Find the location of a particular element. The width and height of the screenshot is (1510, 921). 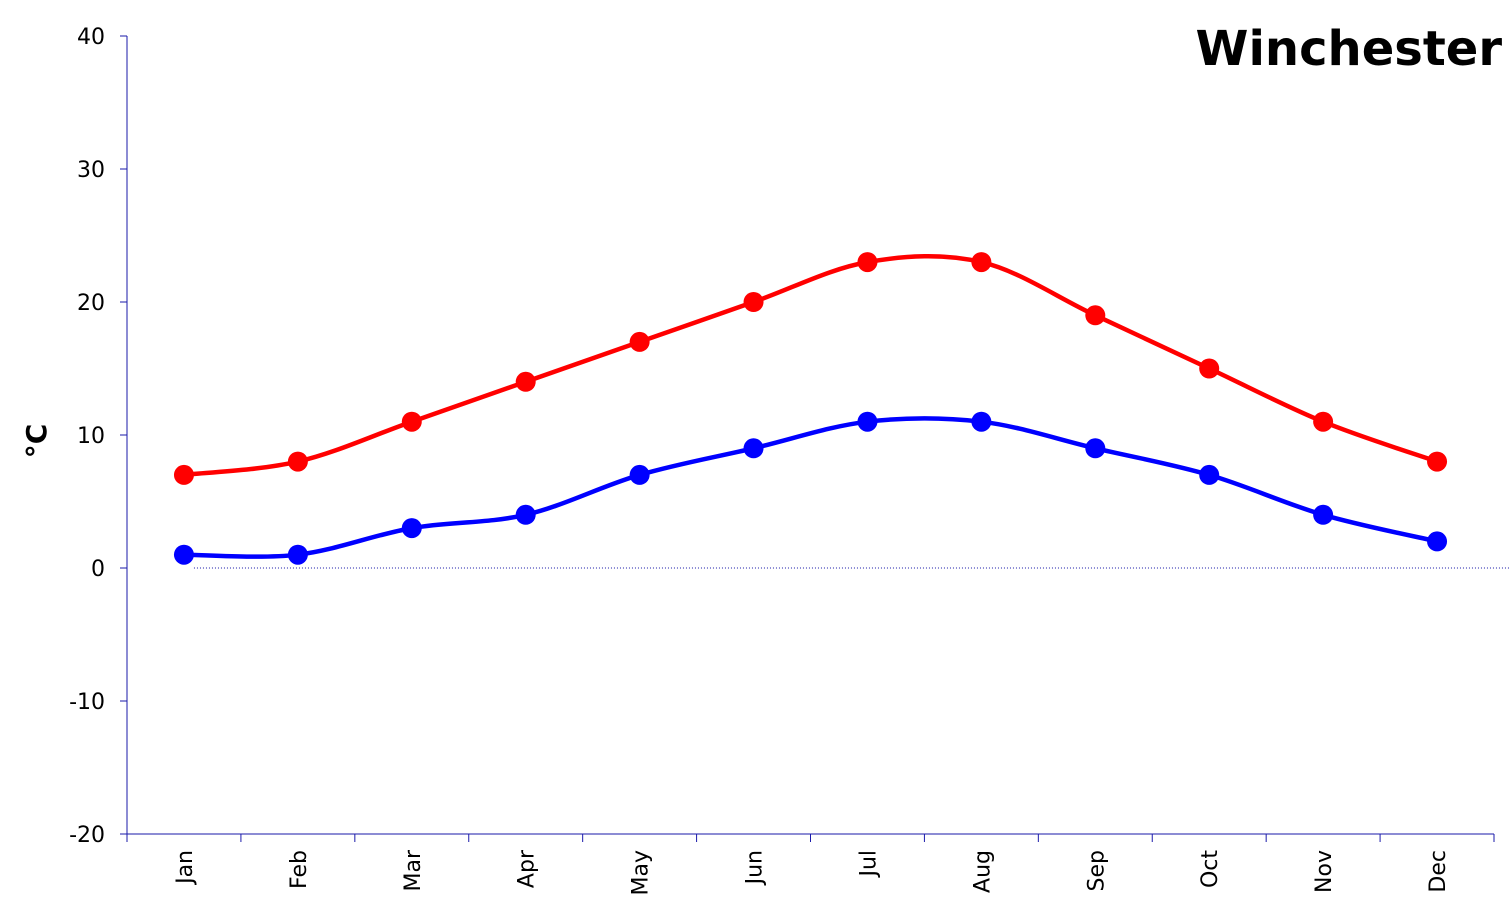

x-axis-ticks: Jan Feb Mar Apr May Jun Jul Aug Sep Oct Nov Dec is located at coordinates (810, 864).